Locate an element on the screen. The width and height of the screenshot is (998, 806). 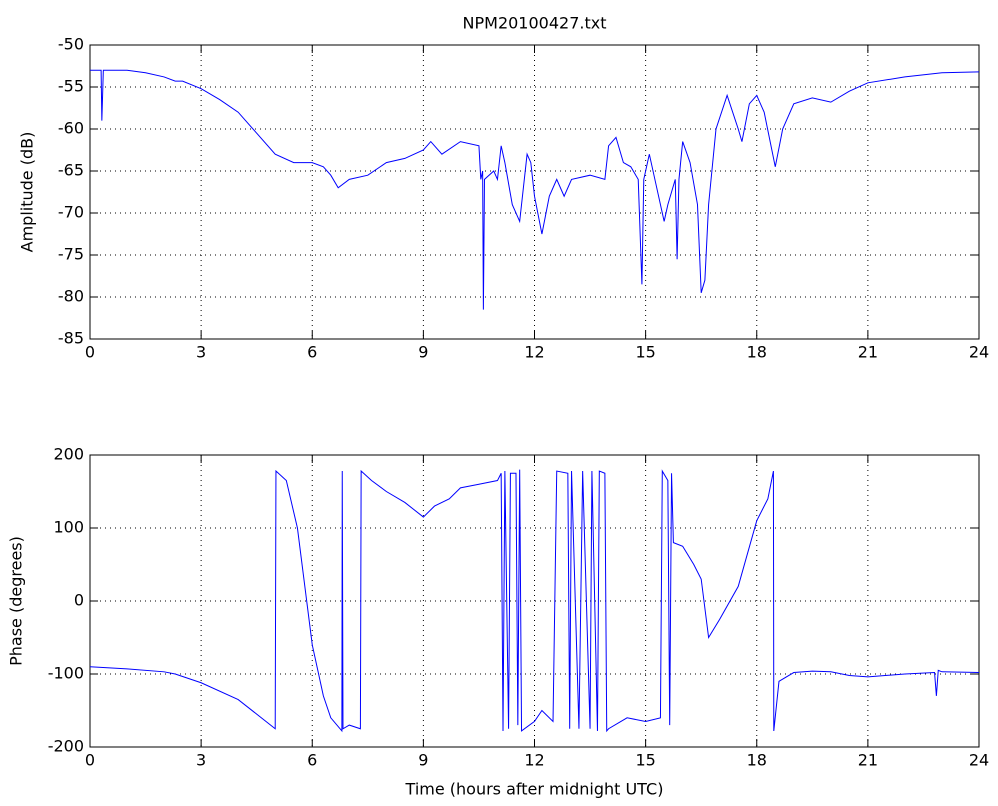
chart-title: NPM20100427.txt is located at coordinates (535, 23).